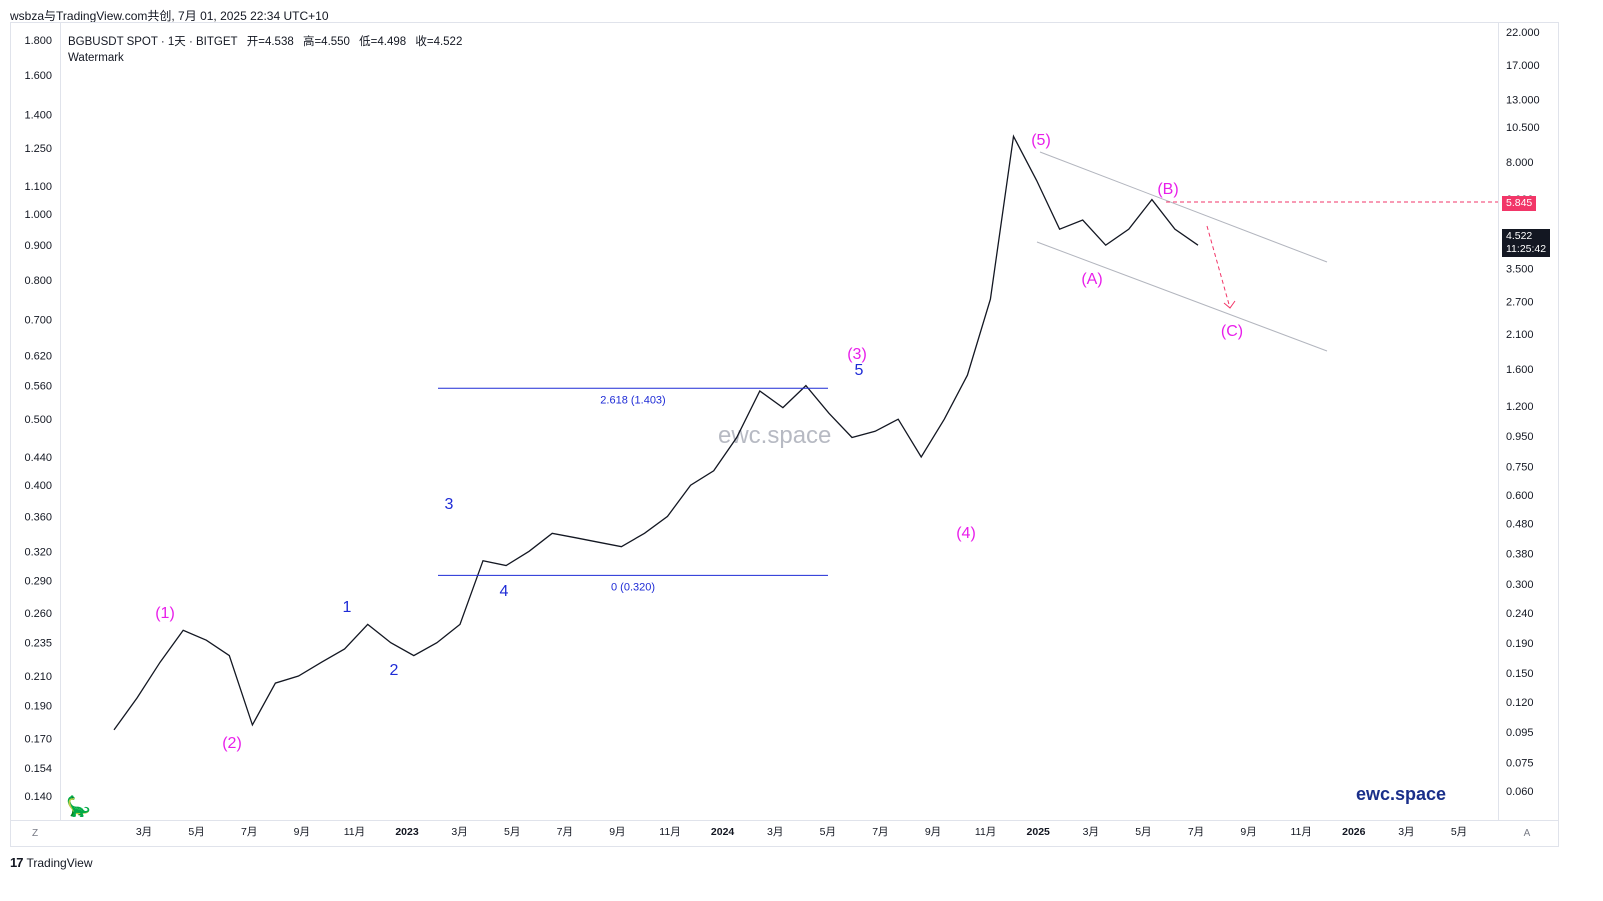  Describe the element at coordinates (326, 42) in the screenshot. I see `ohlc-high: 高=4.550` at that location.